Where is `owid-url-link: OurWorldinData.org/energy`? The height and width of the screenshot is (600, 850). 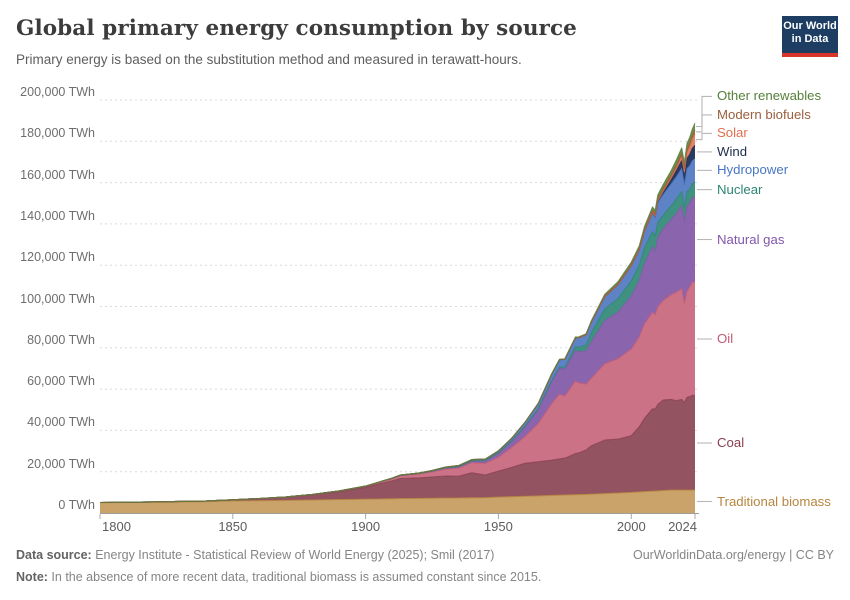 owid-url-link: OurWorldinData.org/energy is located at coordinates (709, 555).